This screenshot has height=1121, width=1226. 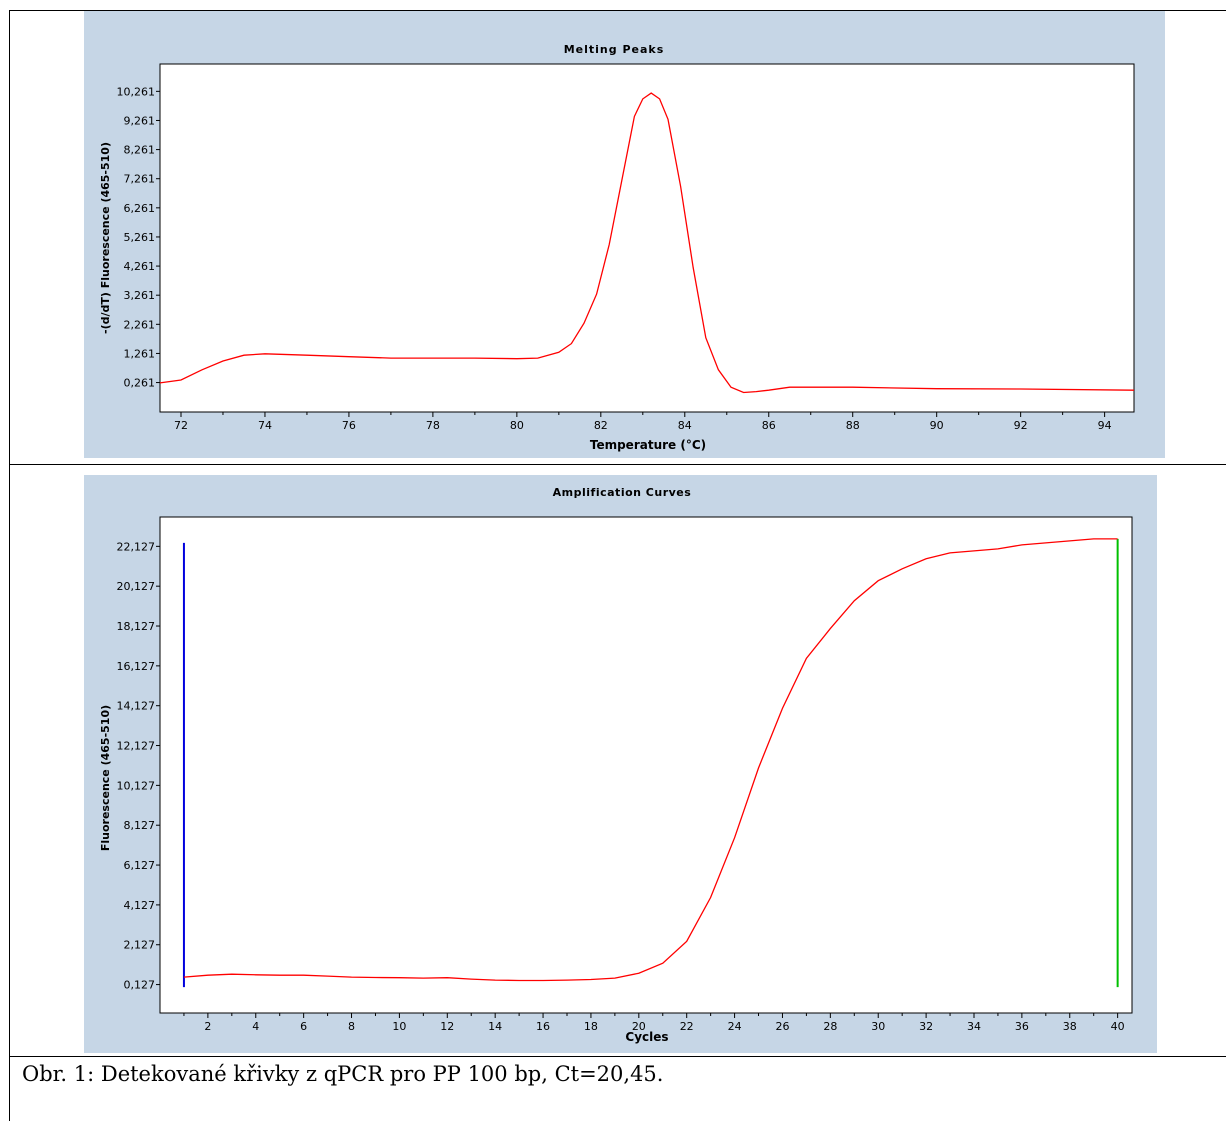 What do you see at coordinates (140, 865) in the screenshot?
I see `amplification-curves-y-tick-label: 6,127` at bounding box center [140, 865].